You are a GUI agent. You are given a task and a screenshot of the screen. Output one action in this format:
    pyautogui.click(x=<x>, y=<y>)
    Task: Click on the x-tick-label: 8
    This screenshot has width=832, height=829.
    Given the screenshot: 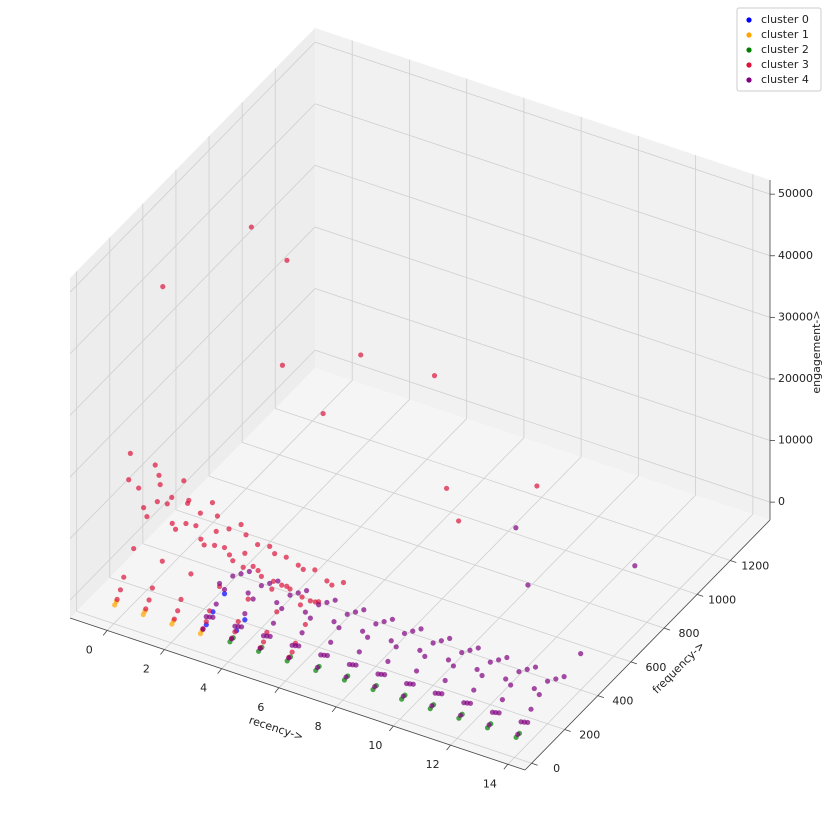 What is the action you would take?
    pyautogui.click(x=318, y=726)
    